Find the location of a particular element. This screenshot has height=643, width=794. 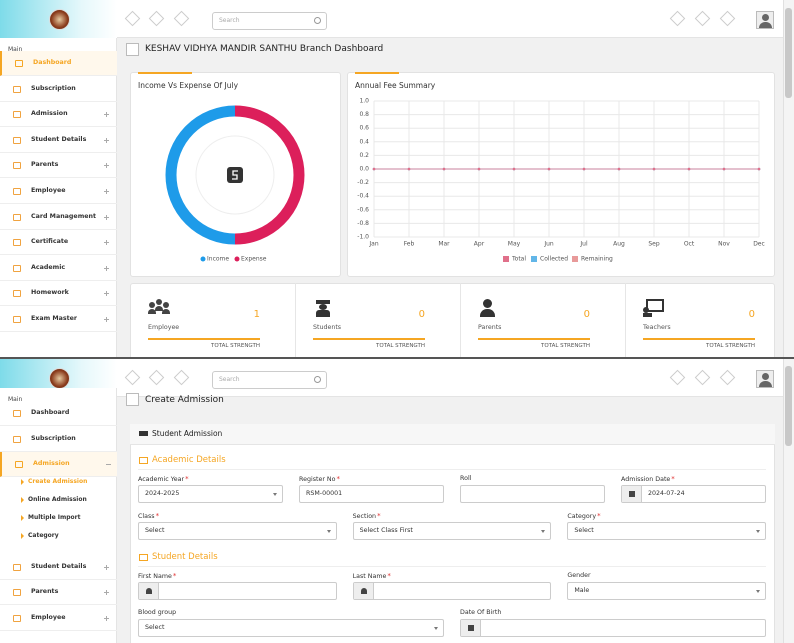

submenu-label: Online Admission is located at coordinates (57, 499).